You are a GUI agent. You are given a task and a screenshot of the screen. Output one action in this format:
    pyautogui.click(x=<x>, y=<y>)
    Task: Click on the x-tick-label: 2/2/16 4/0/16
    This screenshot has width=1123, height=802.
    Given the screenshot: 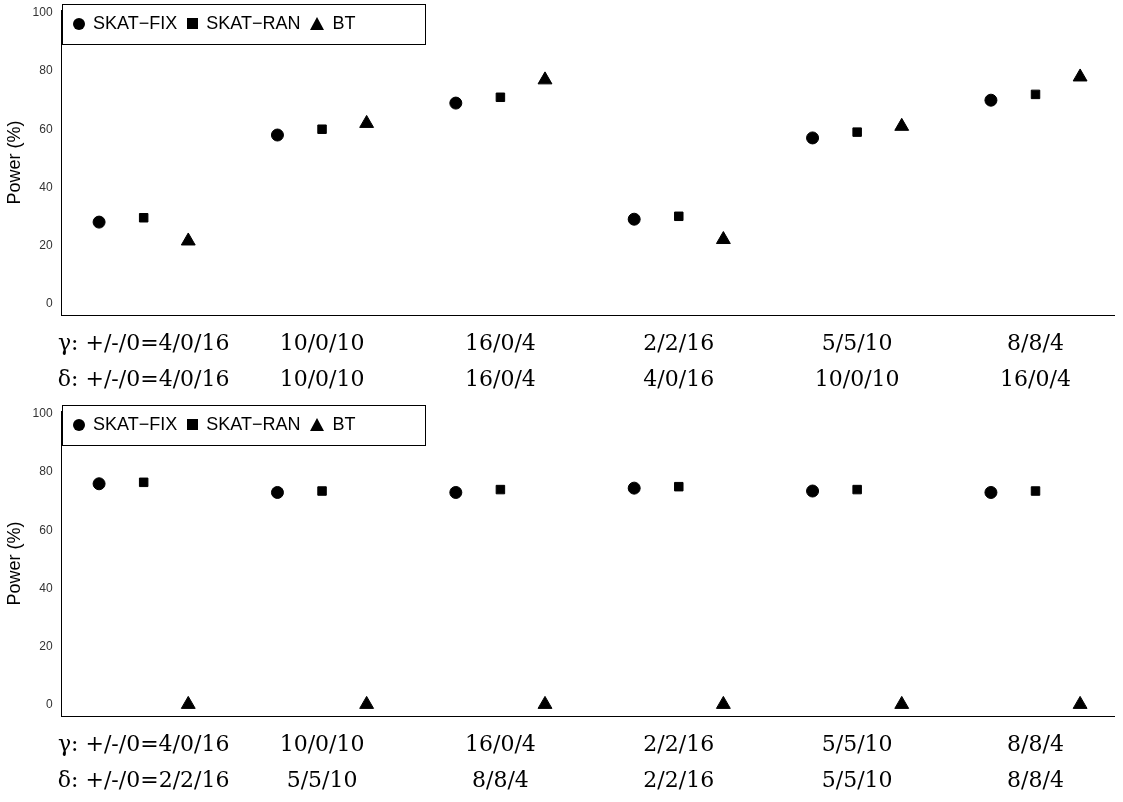 What is the action you would take?
    pyautogui.click(x=679, y=360)
    